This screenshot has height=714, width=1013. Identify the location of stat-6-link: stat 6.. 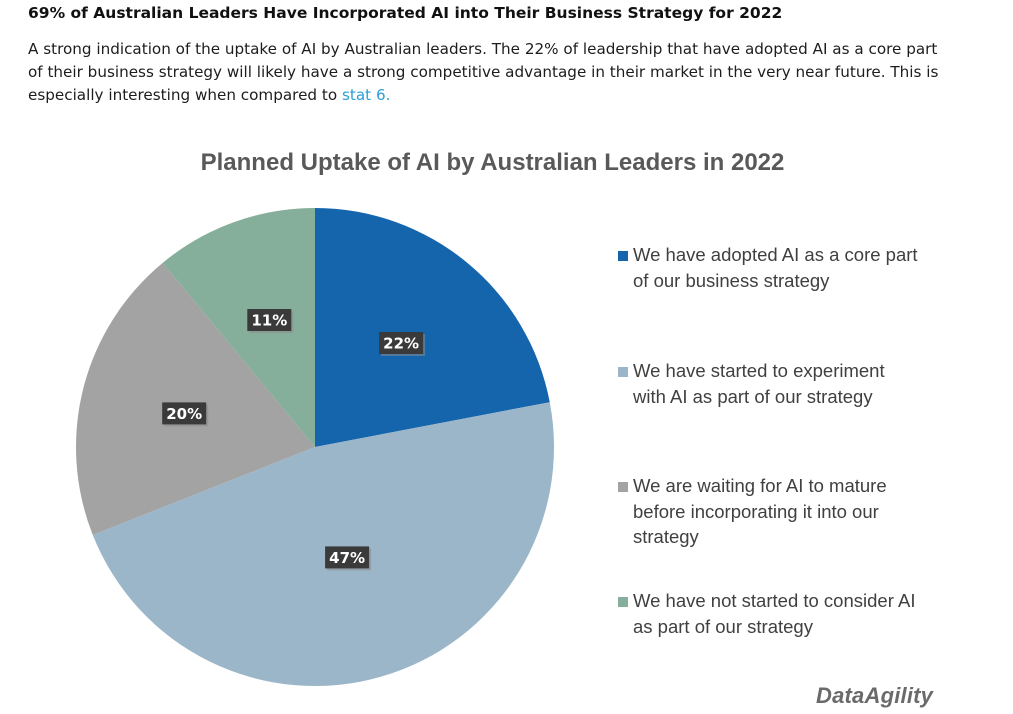
(366, 95).